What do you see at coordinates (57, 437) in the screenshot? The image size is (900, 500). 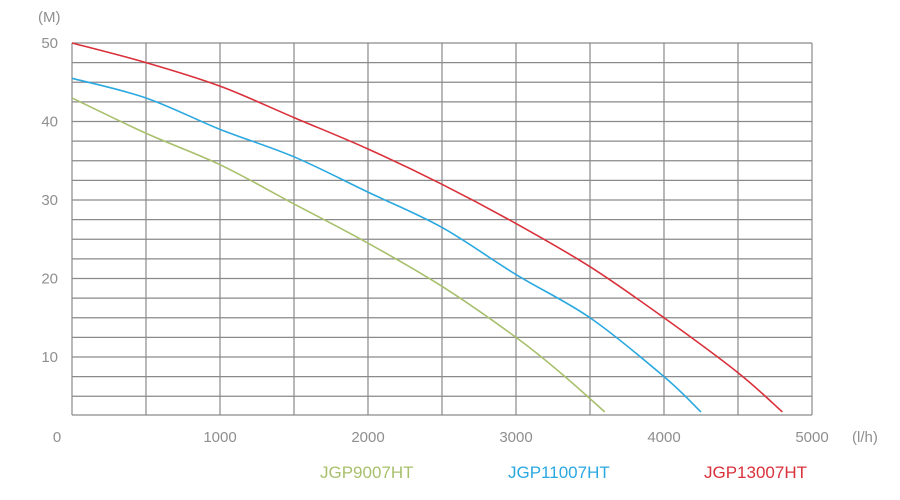 I see `x-tick-label: 0` at bounding box center [57, 437].